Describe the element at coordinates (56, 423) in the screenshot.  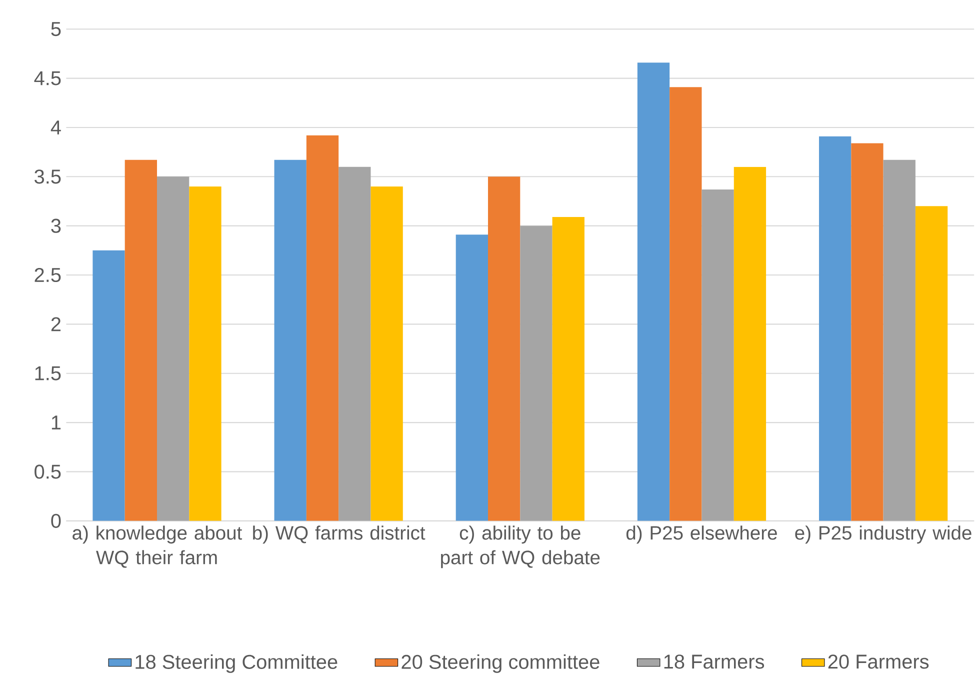
I see `y-tick-label: 1` at that location.